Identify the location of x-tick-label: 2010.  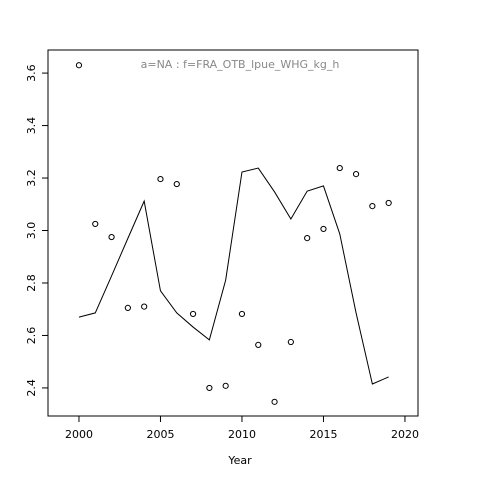
(242, 434).